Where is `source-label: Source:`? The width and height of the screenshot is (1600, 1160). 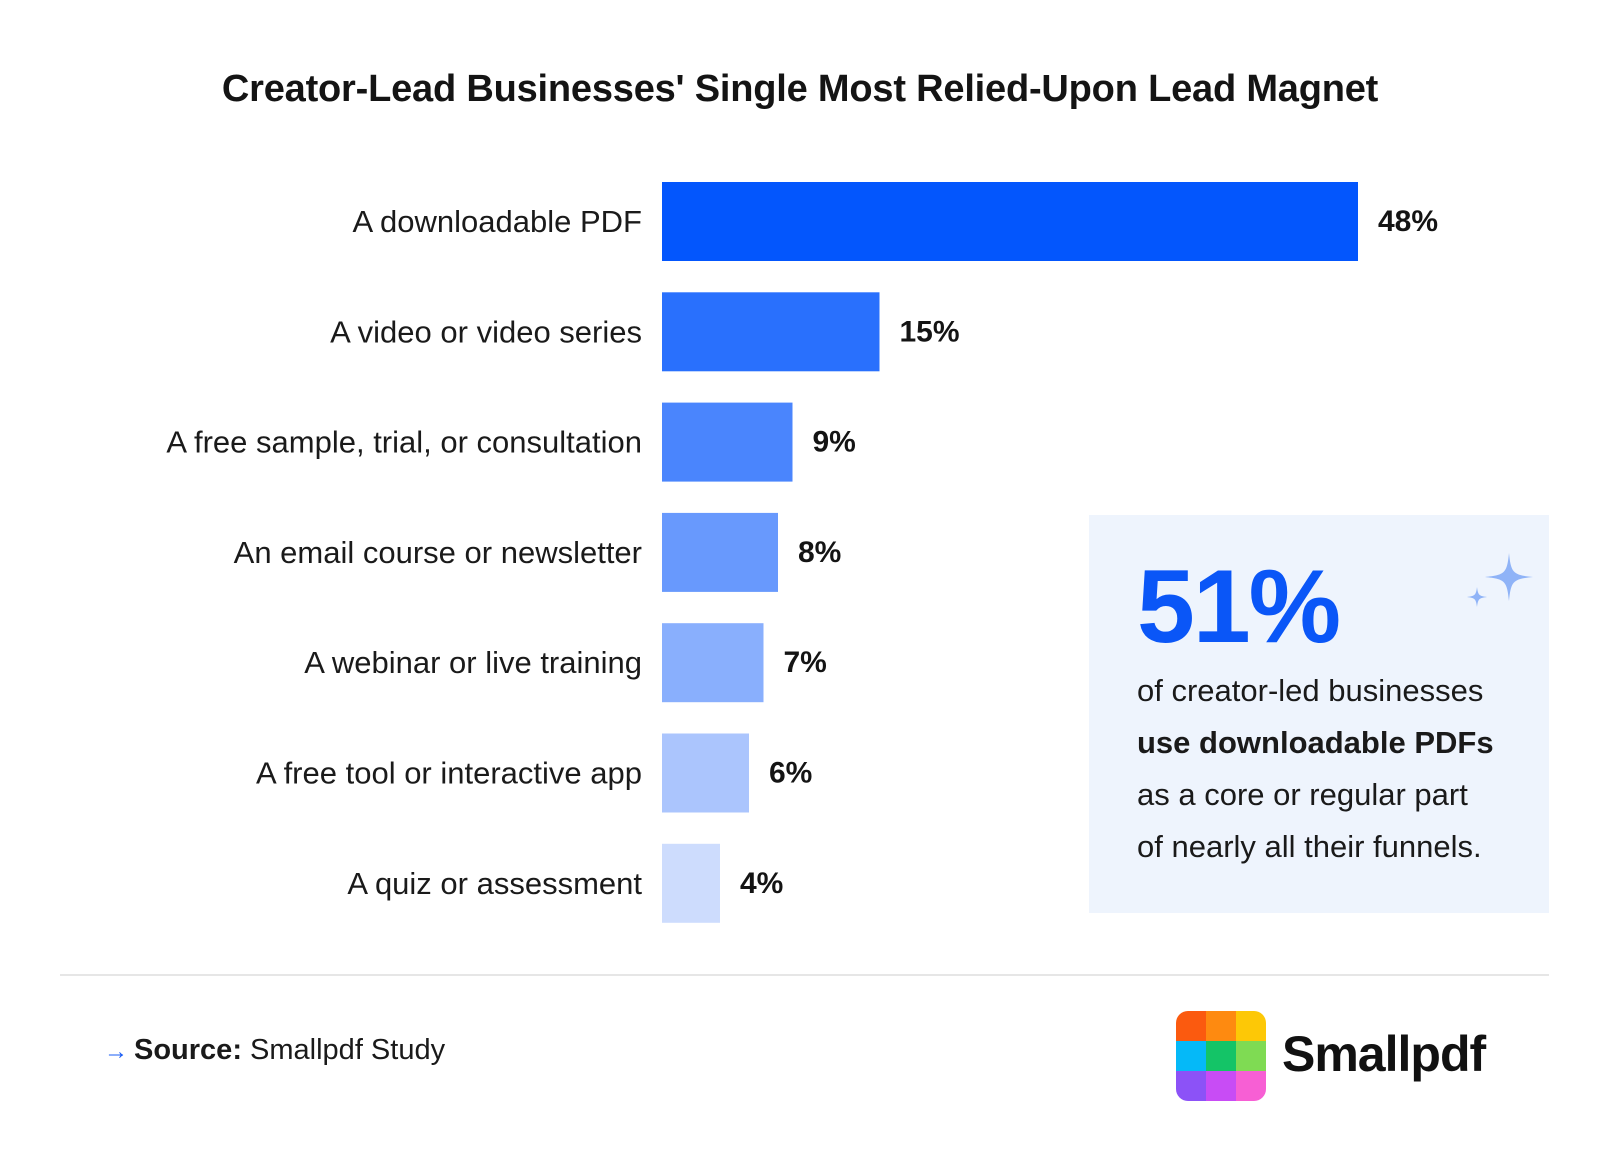
source-label: Source: is located at coordinates (188, 1050).